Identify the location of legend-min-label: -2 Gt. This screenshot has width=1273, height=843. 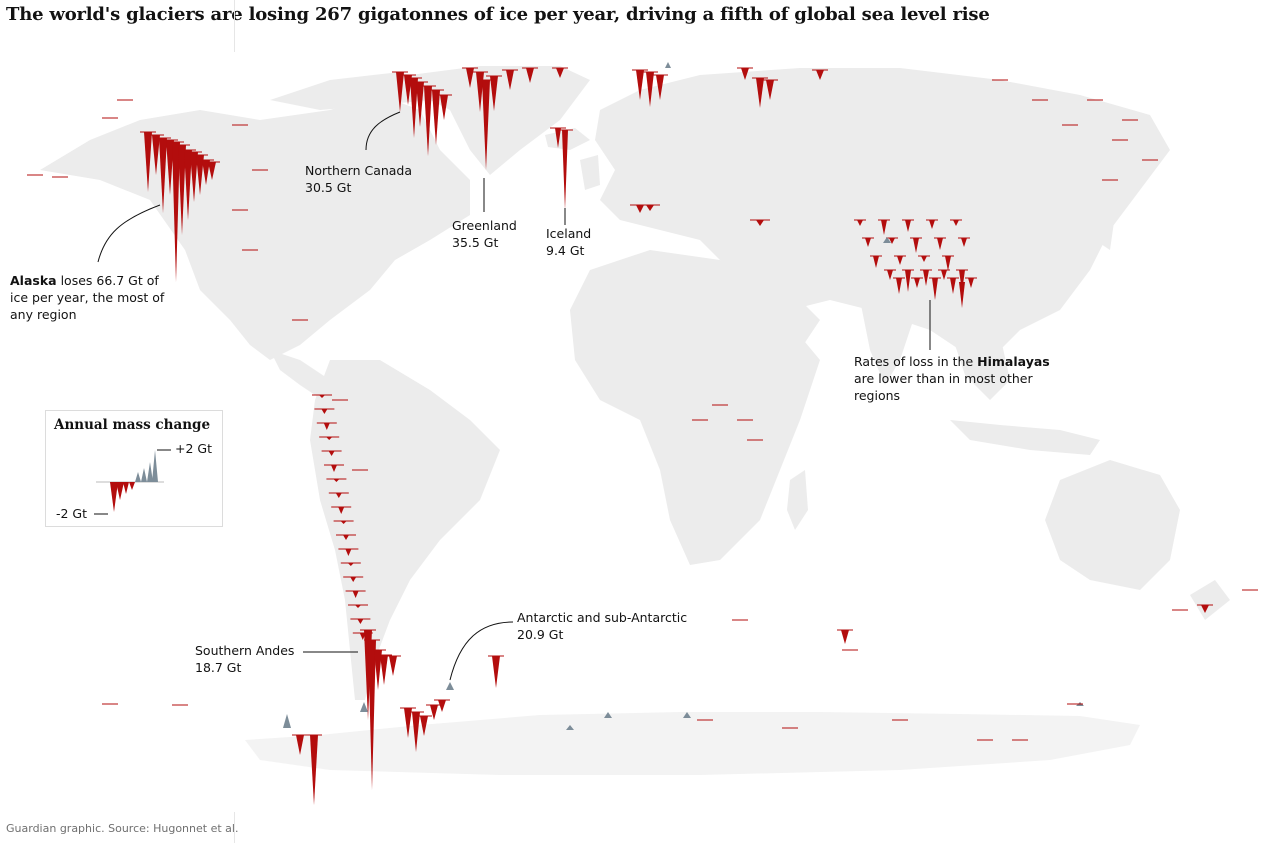
(72, 513).